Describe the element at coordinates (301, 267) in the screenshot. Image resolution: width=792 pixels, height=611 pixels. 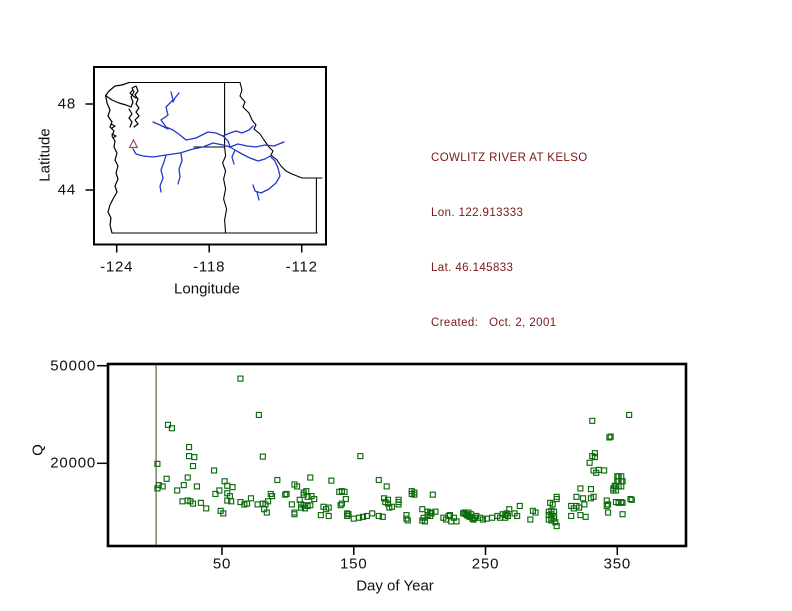
I see `map-x-tick-label: -112` at that location.